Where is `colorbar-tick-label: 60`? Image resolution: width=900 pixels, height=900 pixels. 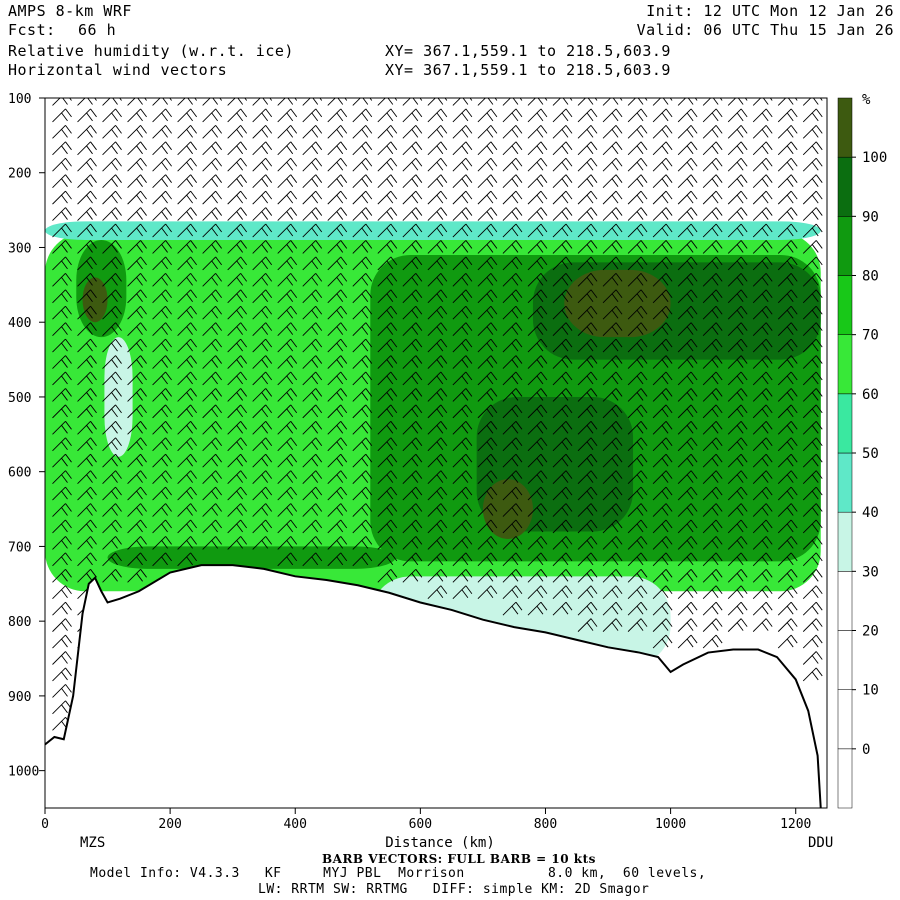
colorbar-tick-label: 60 is located at coordinates (870, 395).